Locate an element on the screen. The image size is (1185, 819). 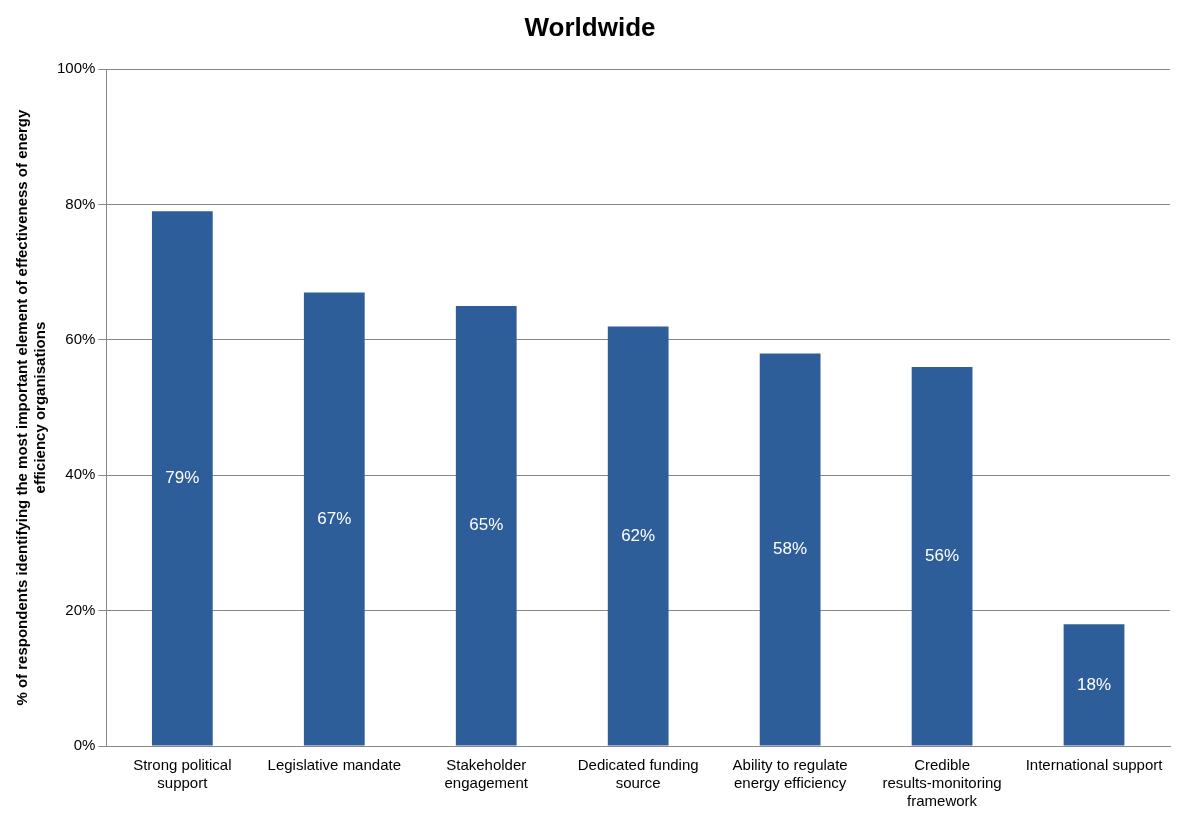
y-tick-label: 100% is located at coordinates (76, 68).